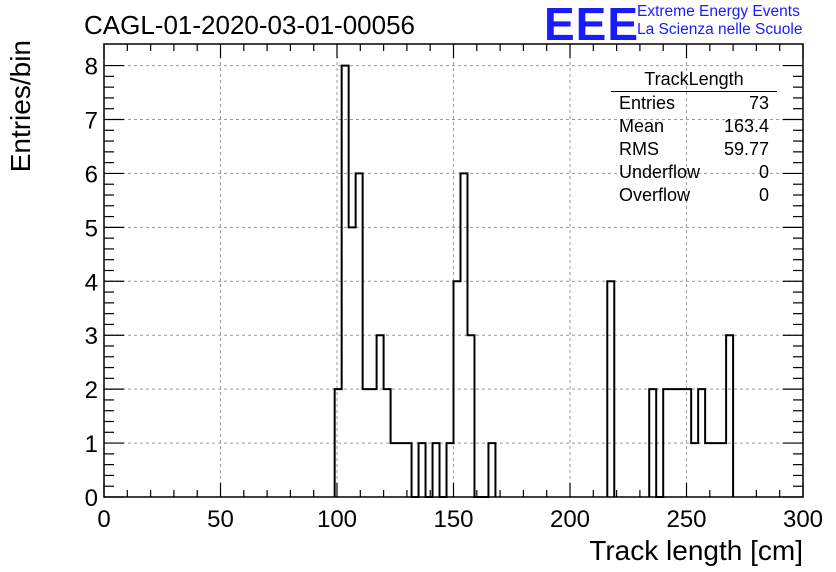 Image resolution: width=836 pixels, height=572 pixels. I want to click on y-tick-label: 3, so click(91, 336).